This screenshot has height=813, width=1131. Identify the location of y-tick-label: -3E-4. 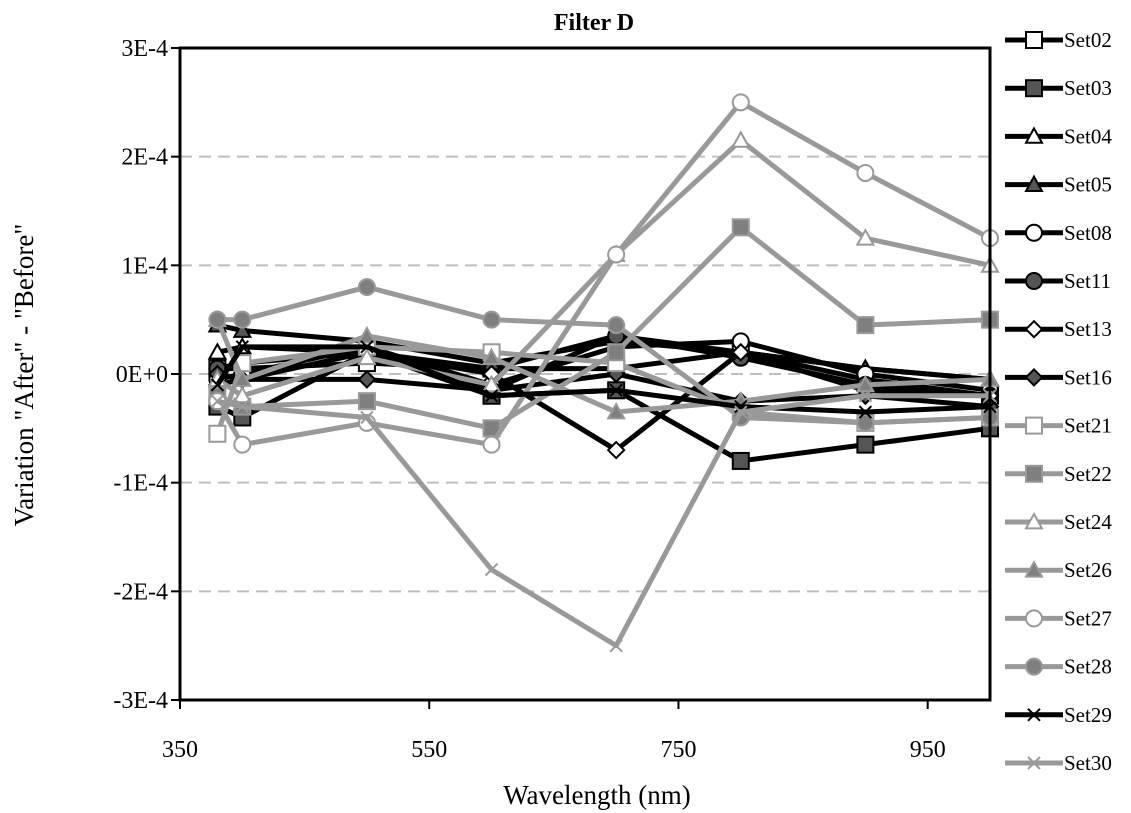
(140, 701).